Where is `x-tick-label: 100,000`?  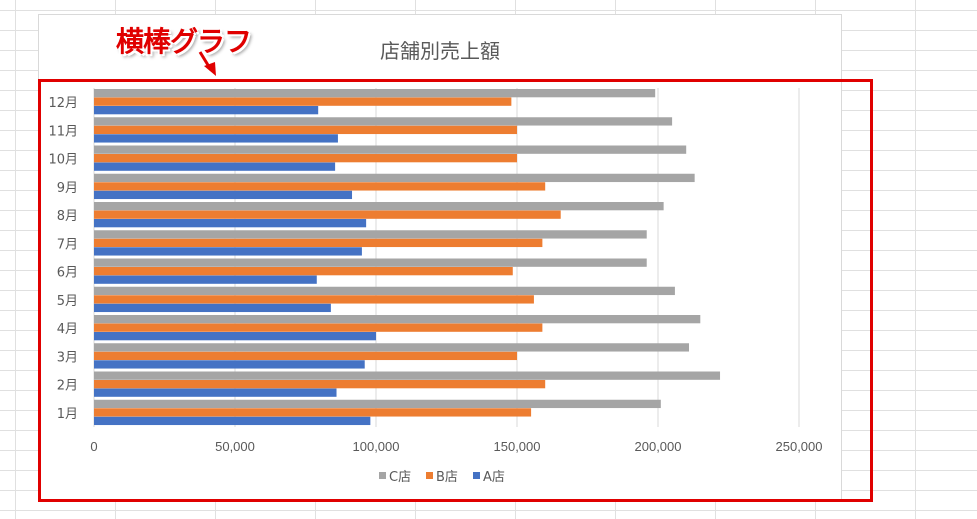 x-tick-label: 100,000 is located at coordinates (376, 446).